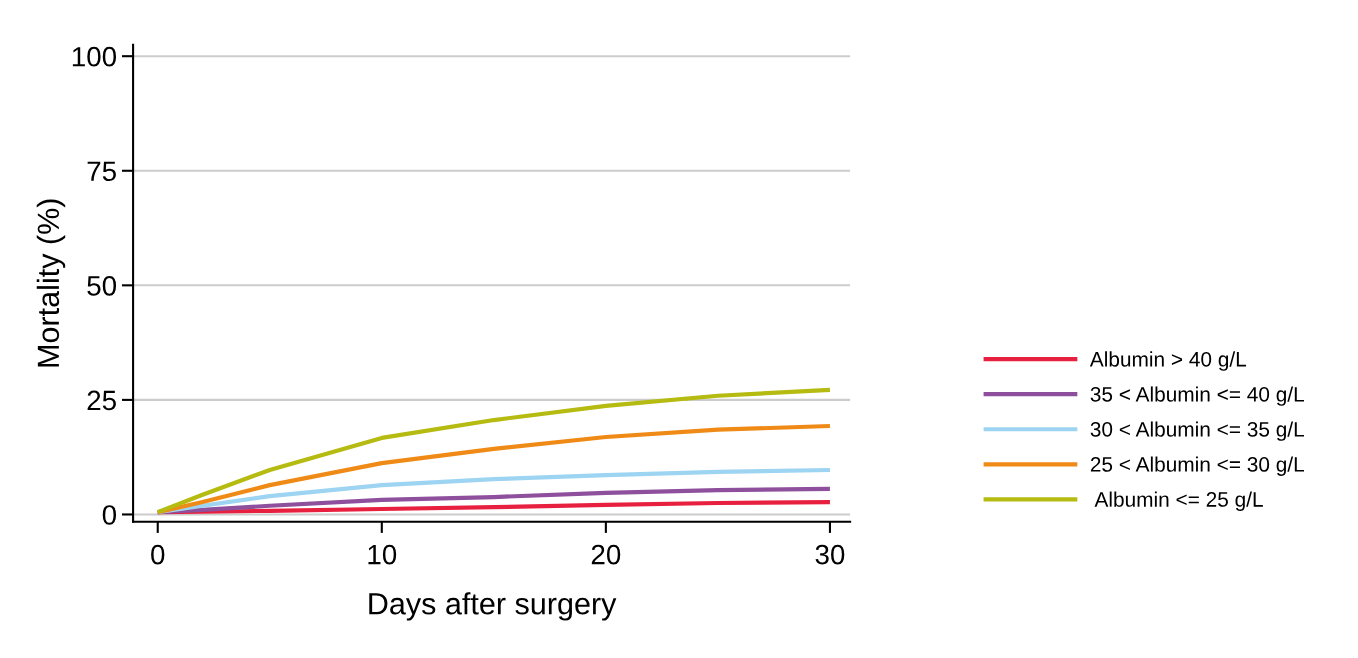  What do you see at coordinates (109, 515) in the screenshot?
I see `y-tick-label: 0` at bounding box center [109, 515].